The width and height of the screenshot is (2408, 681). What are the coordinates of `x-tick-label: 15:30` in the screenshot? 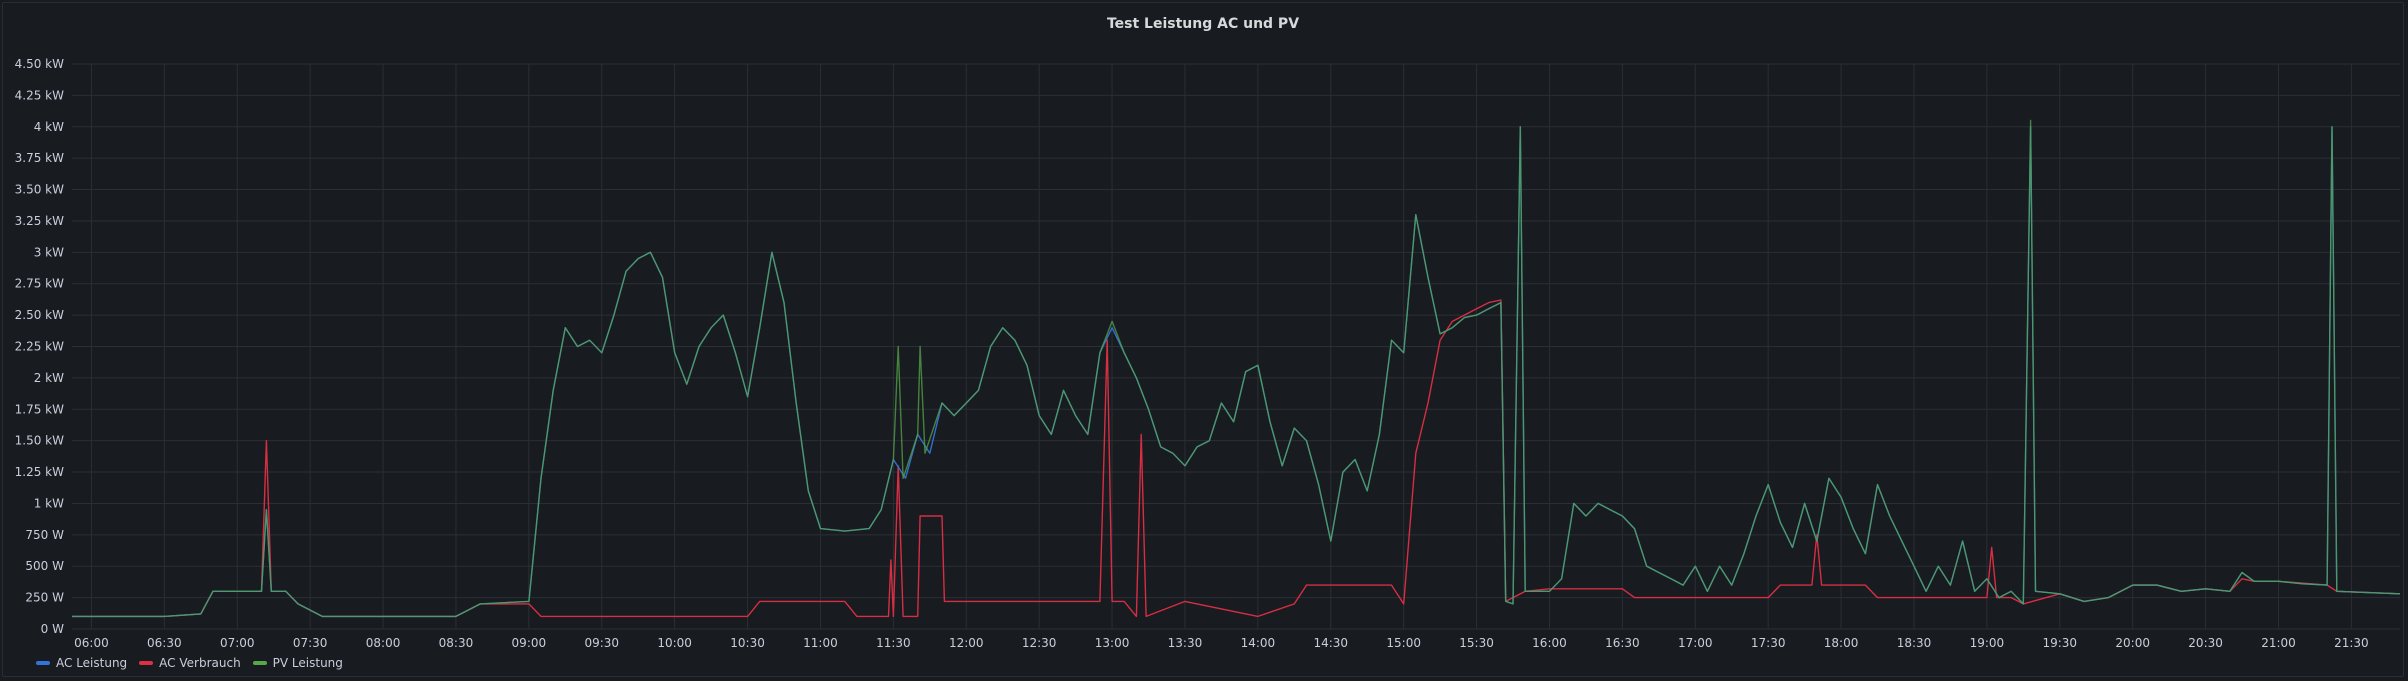 It's located at (1476, 643).